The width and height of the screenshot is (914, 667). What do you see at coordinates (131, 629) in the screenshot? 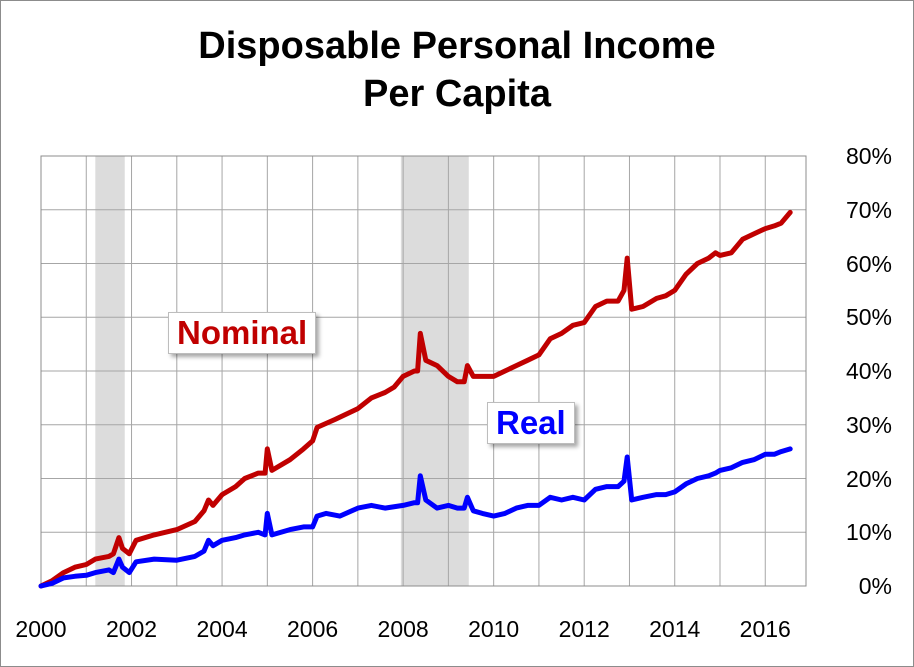
I see `x-tick-label: 2002` at bounding box center [131, 629].